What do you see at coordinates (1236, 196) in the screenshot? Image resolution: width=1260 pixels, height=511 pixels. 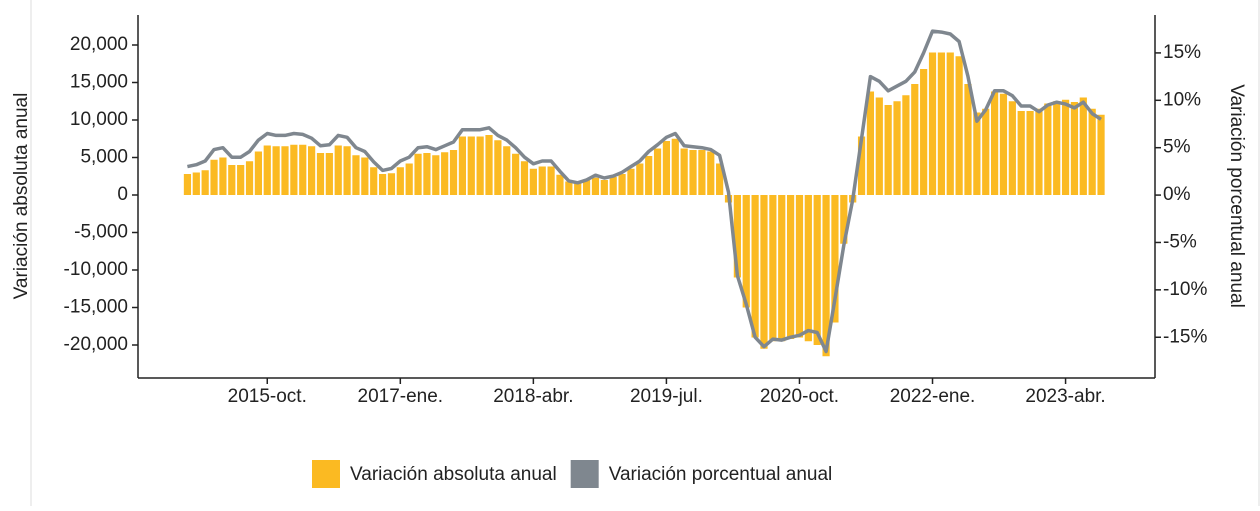 I see `y2-axis-label: Variación porcentual anual` at bounding box center [1236, 196].